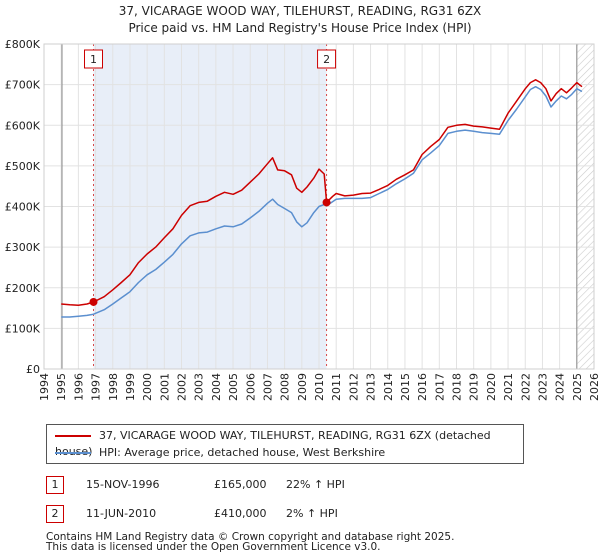 This screenshot has height=560, width=600. What do you see at coordinates (491, 387) in the screenshot?
I see `x-tick-label: 2020` at bounding box center [491, 387].